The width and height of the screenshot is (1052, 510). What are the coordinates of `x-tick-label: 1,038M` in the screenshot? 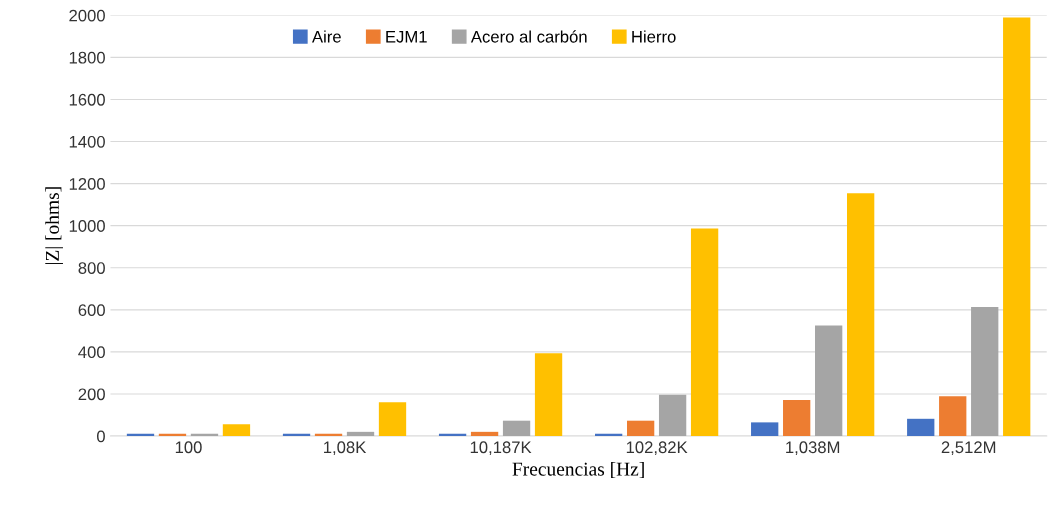 It's located at (813, 448).